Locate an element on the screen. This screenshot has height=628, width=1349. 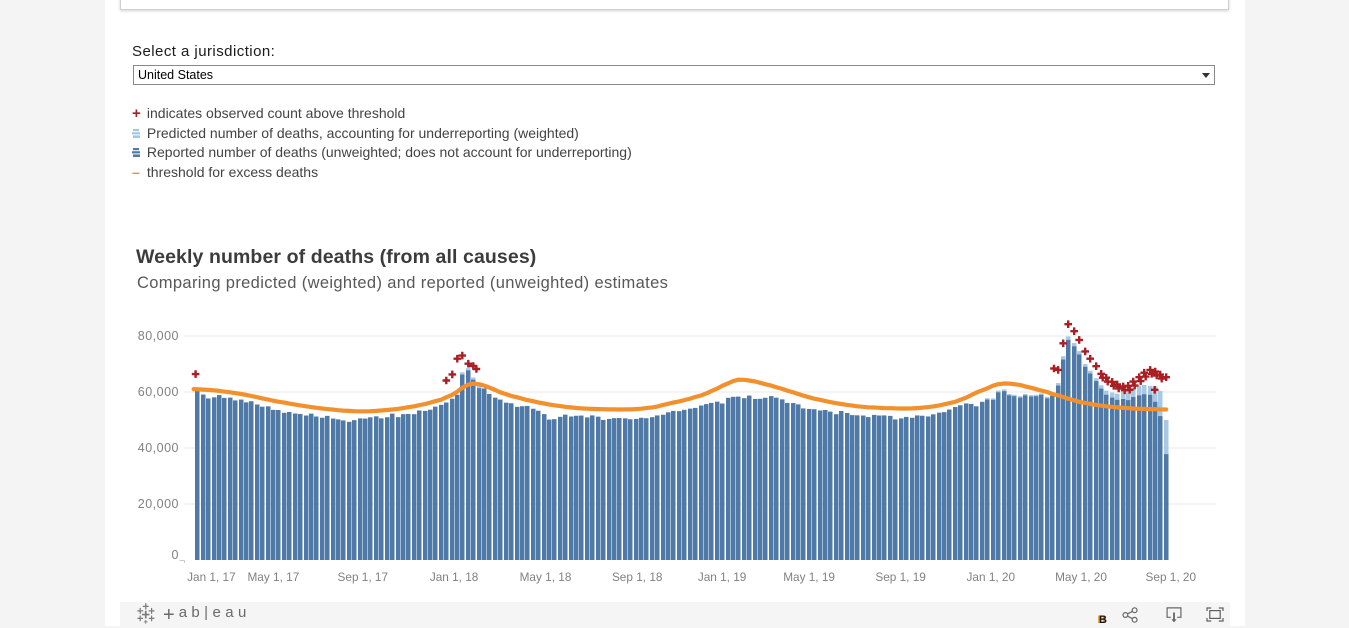
svg-text: May 1, 18 is located at coordinates (546, 577).